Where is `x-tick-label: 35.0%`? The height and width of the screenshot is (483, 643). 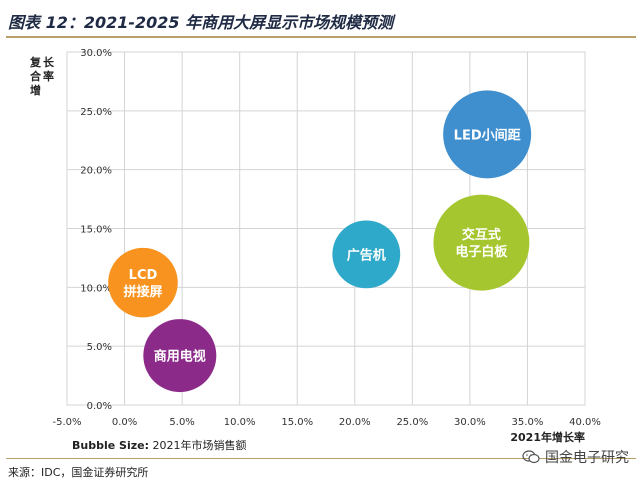
x-tick-label: 35.0% is located at coordinates (528, 422).